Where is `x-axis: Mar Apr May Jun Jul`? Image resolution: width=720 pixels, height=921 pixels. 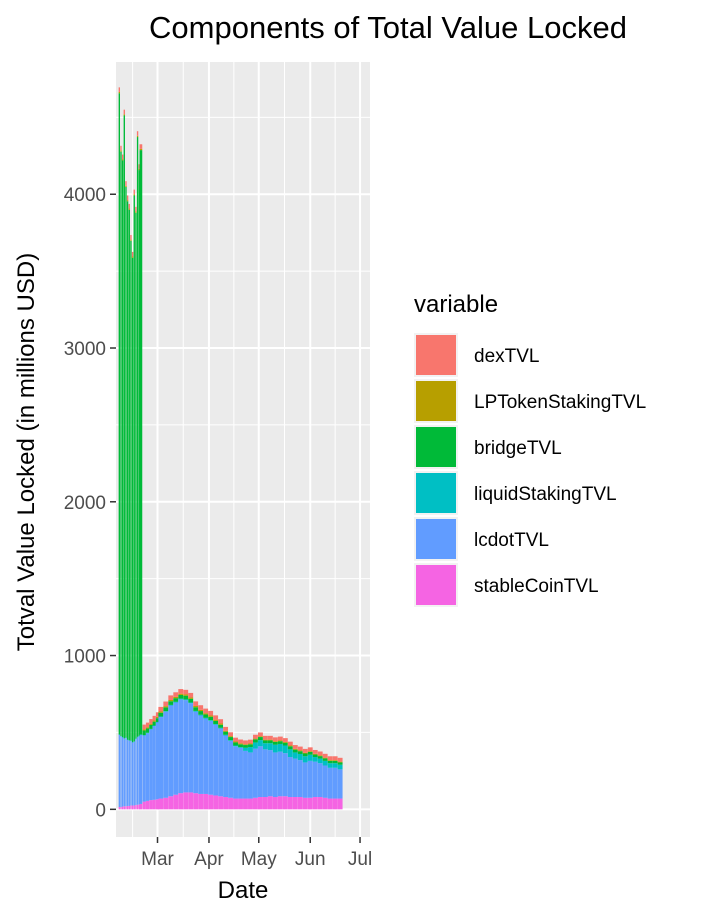
x-axis: Mar Apr May Jun Jul is located at coordinates (256, 853).